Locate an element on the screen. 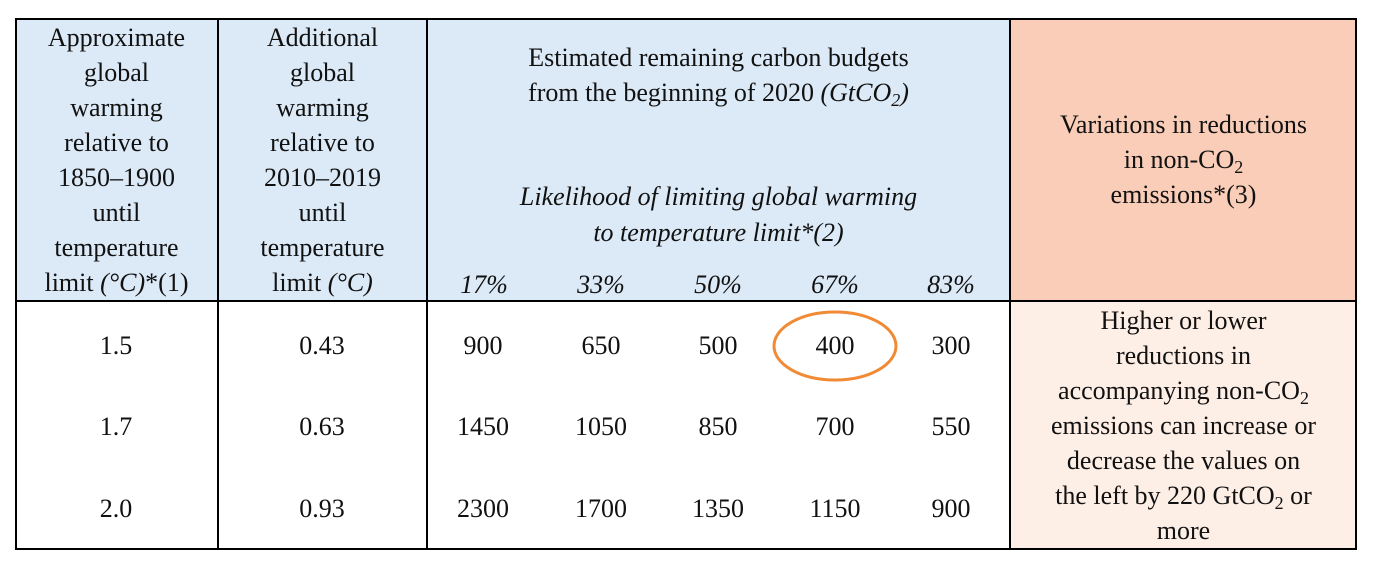 The image size is (1373, 566). header-col1-line: limit (°C)*(1) is located at coordinates (116, 282).